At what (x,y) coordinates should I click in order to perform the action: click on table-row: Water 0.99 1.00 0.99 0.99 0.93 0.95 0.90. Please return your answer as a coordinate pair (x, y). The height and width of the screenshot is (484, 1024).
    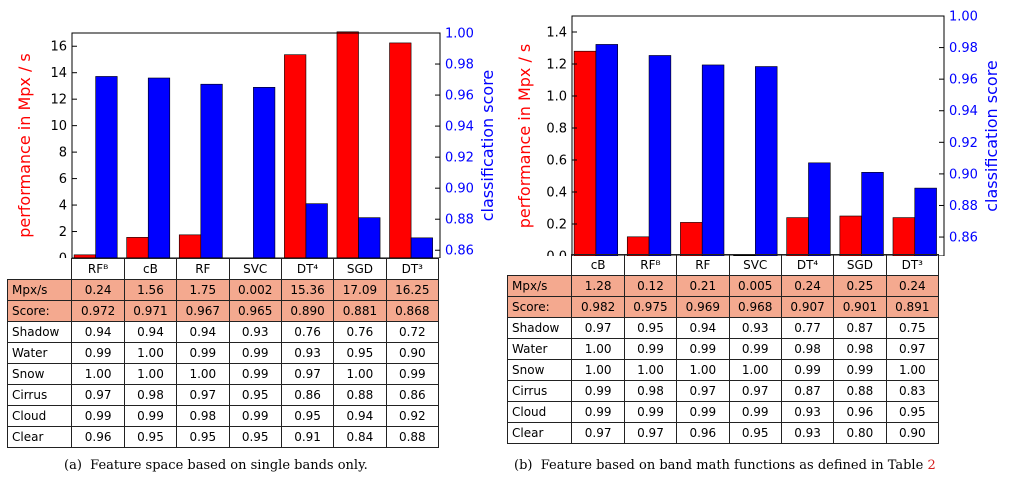
    Looking at the image, I should click on (223, 353).